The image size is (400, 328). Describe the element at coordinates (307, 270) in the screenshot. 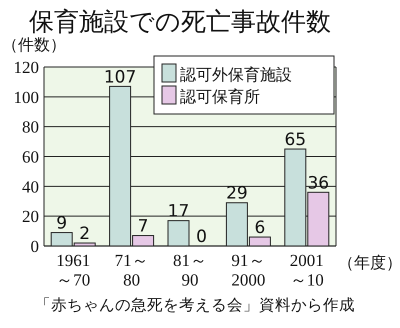

I see `x-tick-label: 2001 ～10` at that location.